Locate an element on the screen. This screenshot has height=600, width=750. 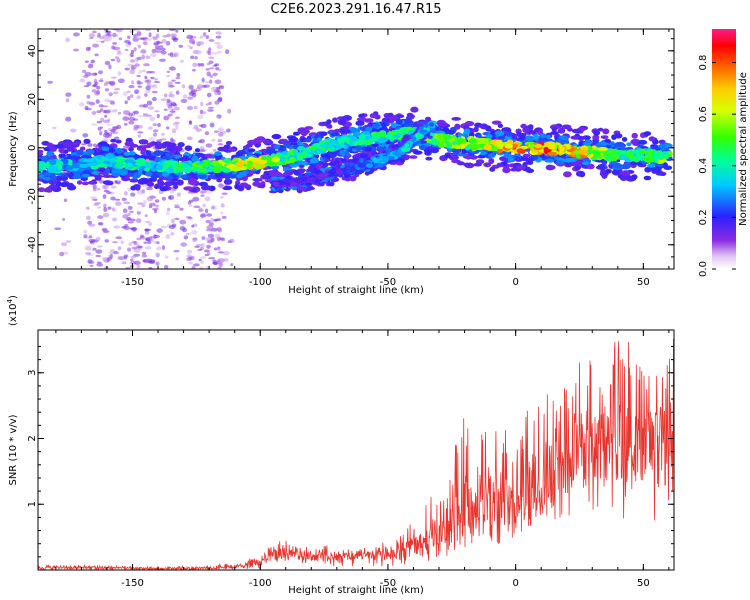
colorbar-tick-label: 0.8 is located at coordinates (703, 63).